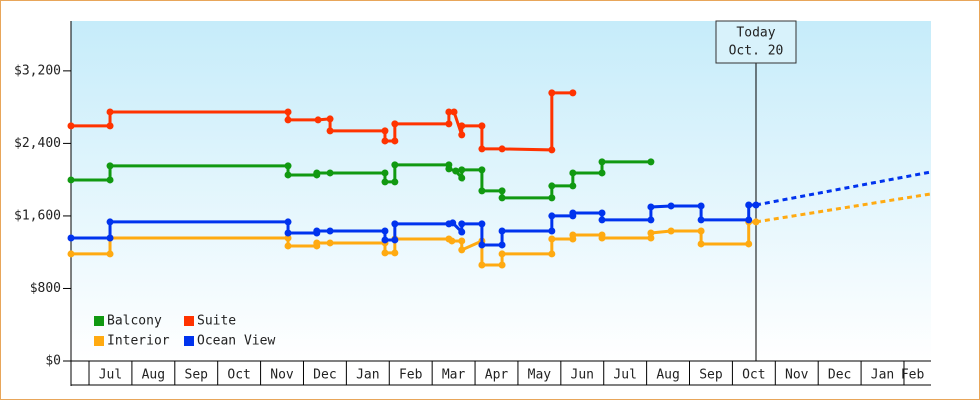 The width and height of the screenshot is (980, 400). What do you see at coordinates (37, 215) in the screenshot?
I see `y-tick-label: $1,600` at bounding box center [37, 215].